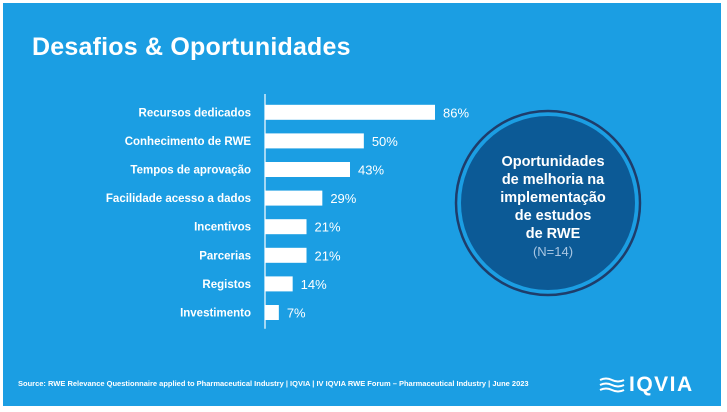  I want to click on callout-circle-ring, so click(548, 203).